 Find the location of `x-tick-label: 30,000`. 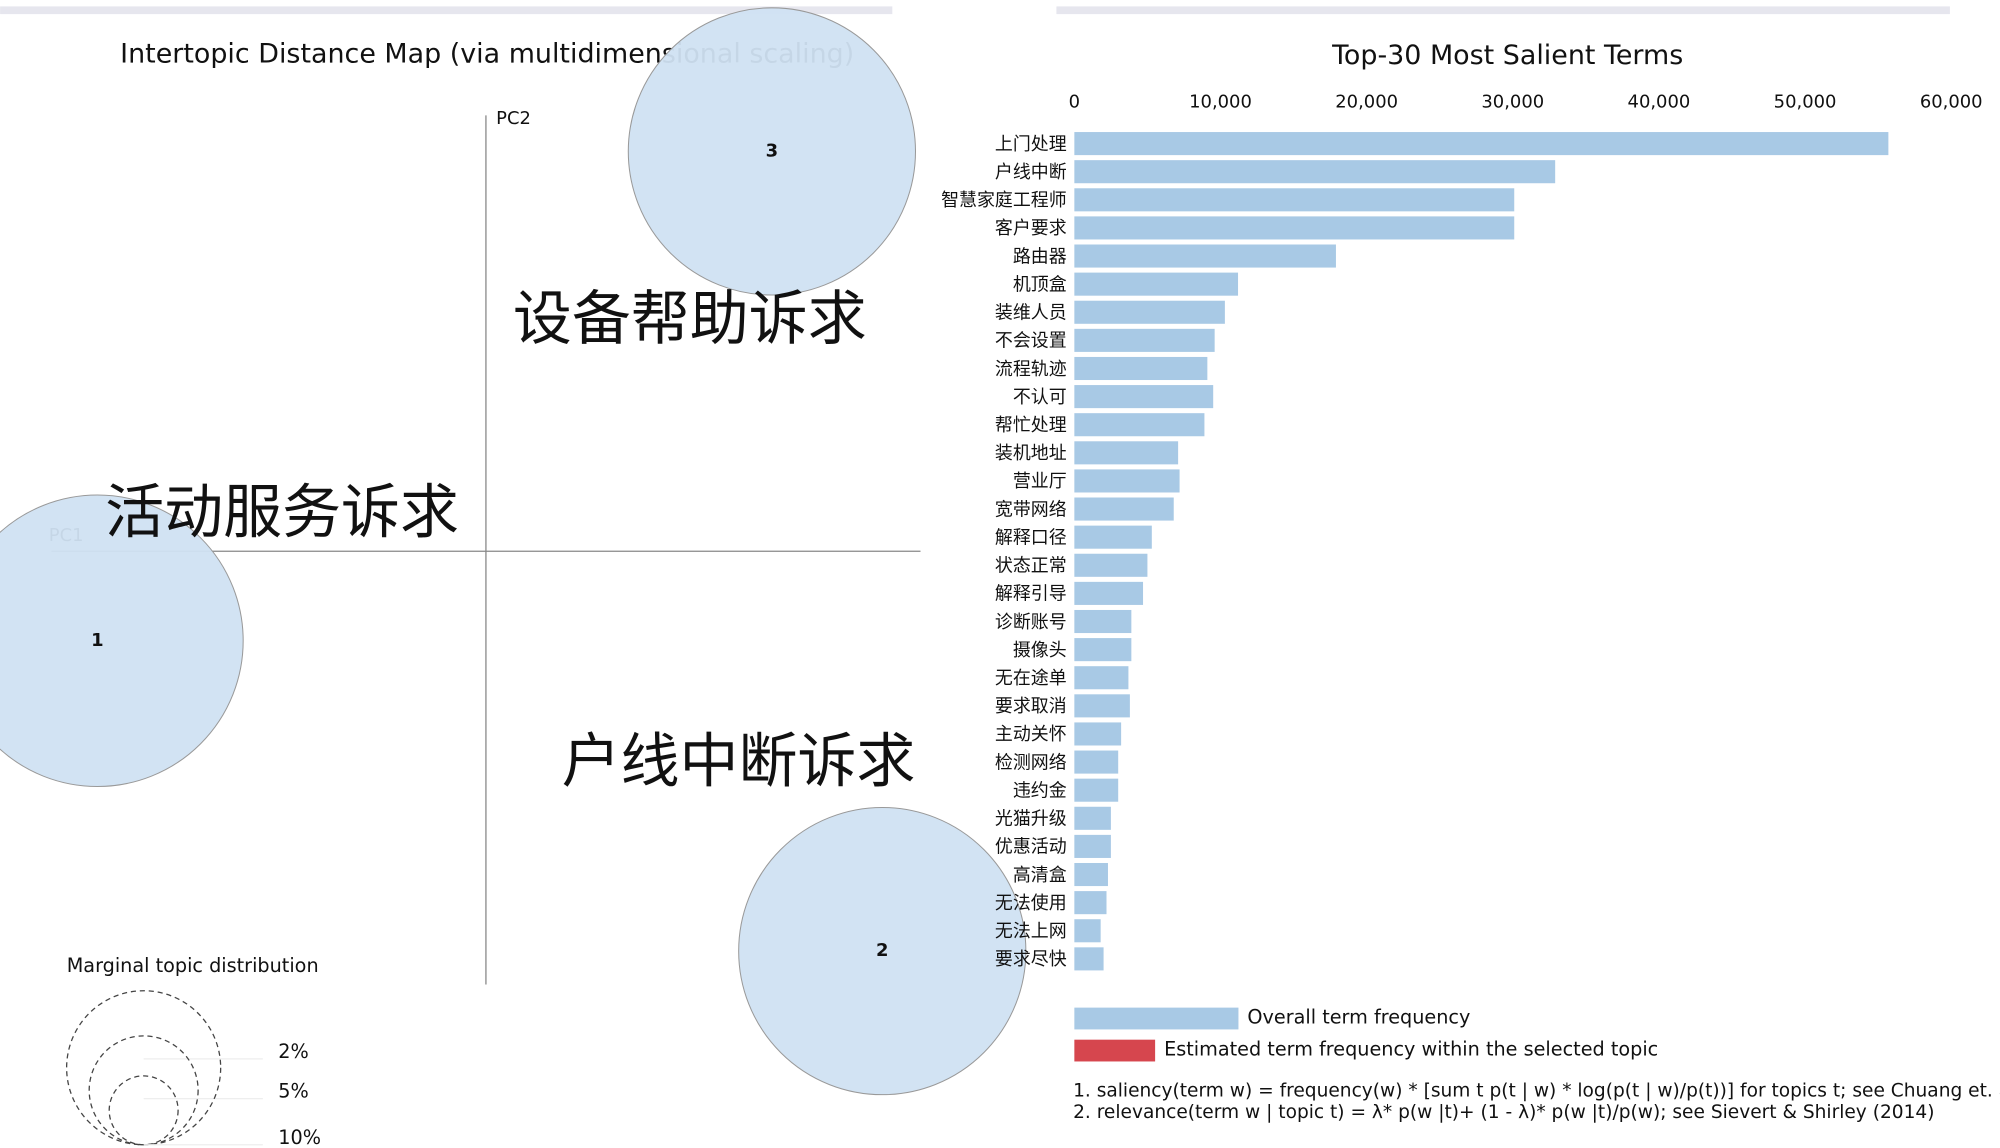

x-tick-label: 30,000 is located at coordinates (1512, 102).